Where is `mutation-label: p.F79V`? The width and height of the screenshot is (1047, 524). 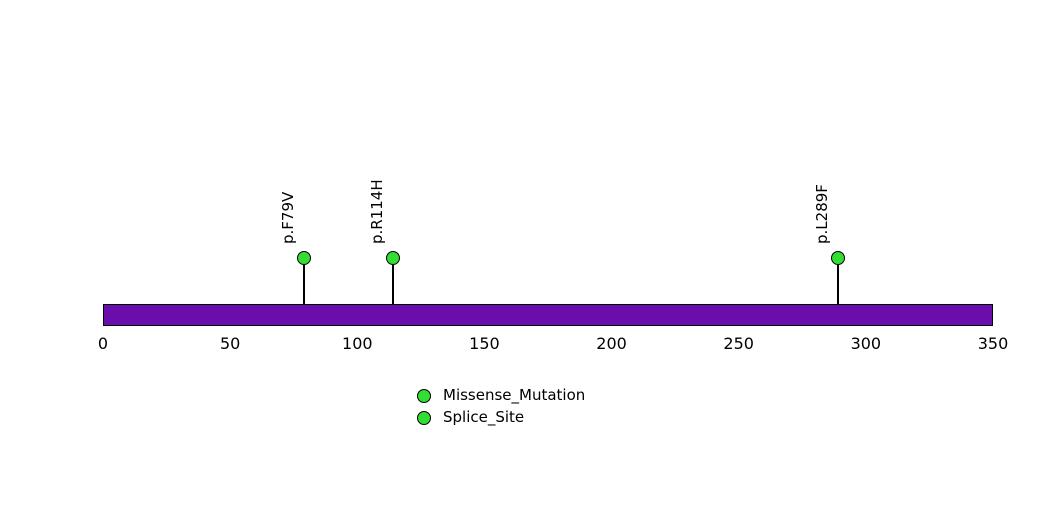 mutation-label: p.F79V is located at coordinates (287, 217).